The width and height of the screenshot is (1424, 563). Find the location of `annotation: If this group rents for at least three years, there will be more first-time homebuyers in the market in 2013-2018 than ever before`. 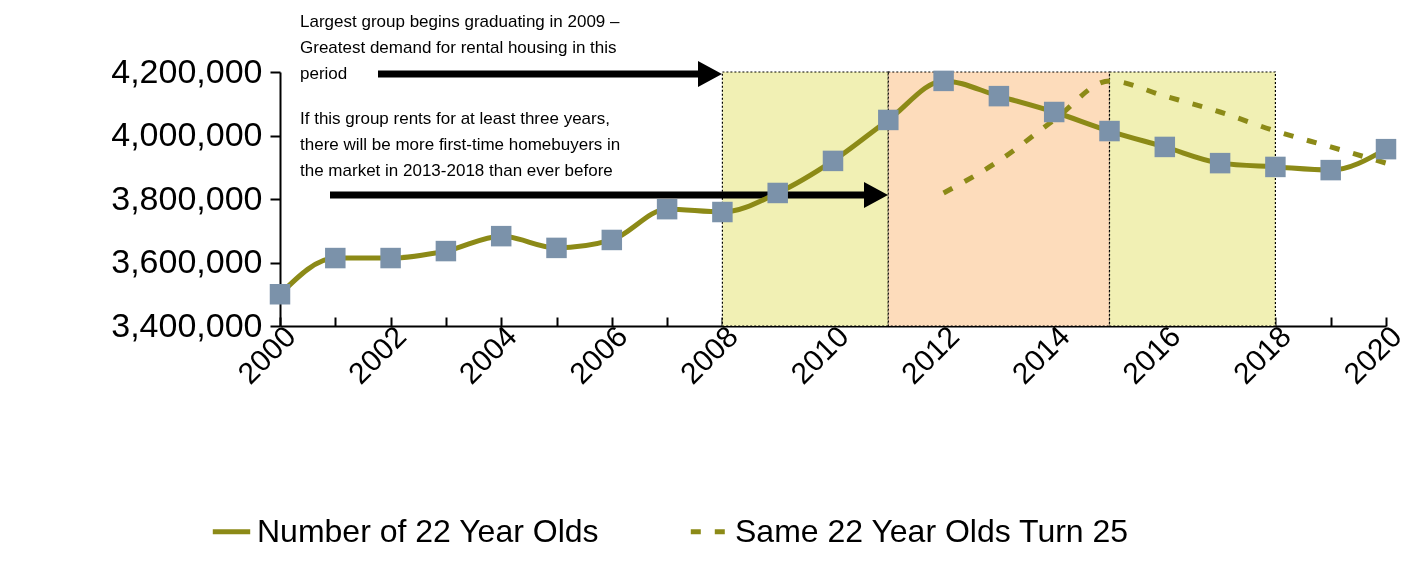

annotation: If this group rents for at least three years, there will be more first-time homebuyers in the market in 2013-2018 than ever before is located at coordinates (460, 144).